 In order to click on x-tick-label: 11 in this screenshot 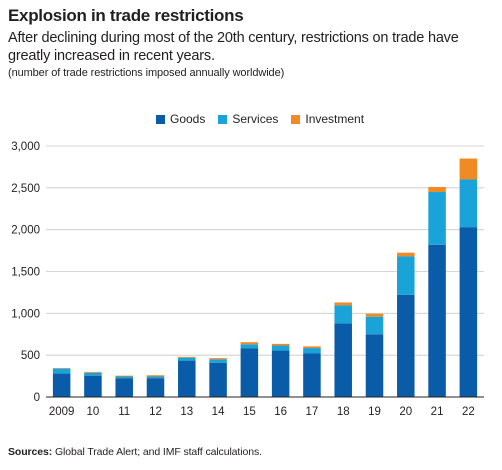, I will do `click(124, 412)`.